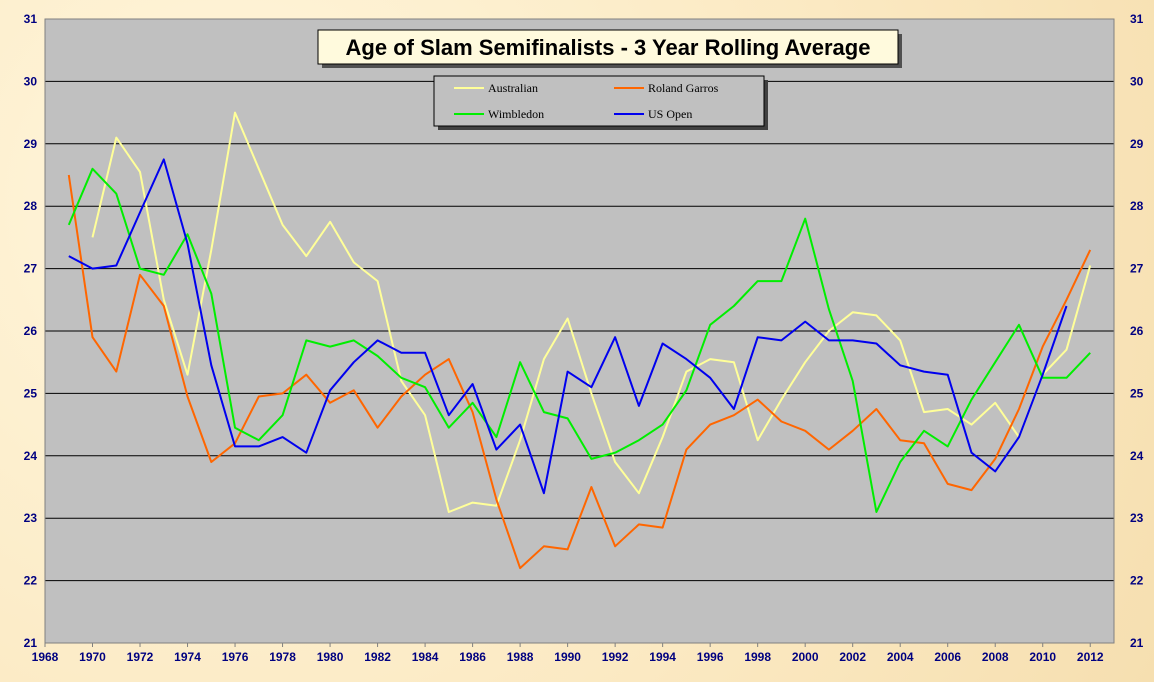 The image size is (1154, 682). I want to click on x-tick-1998: 1998, so click(757, 657).